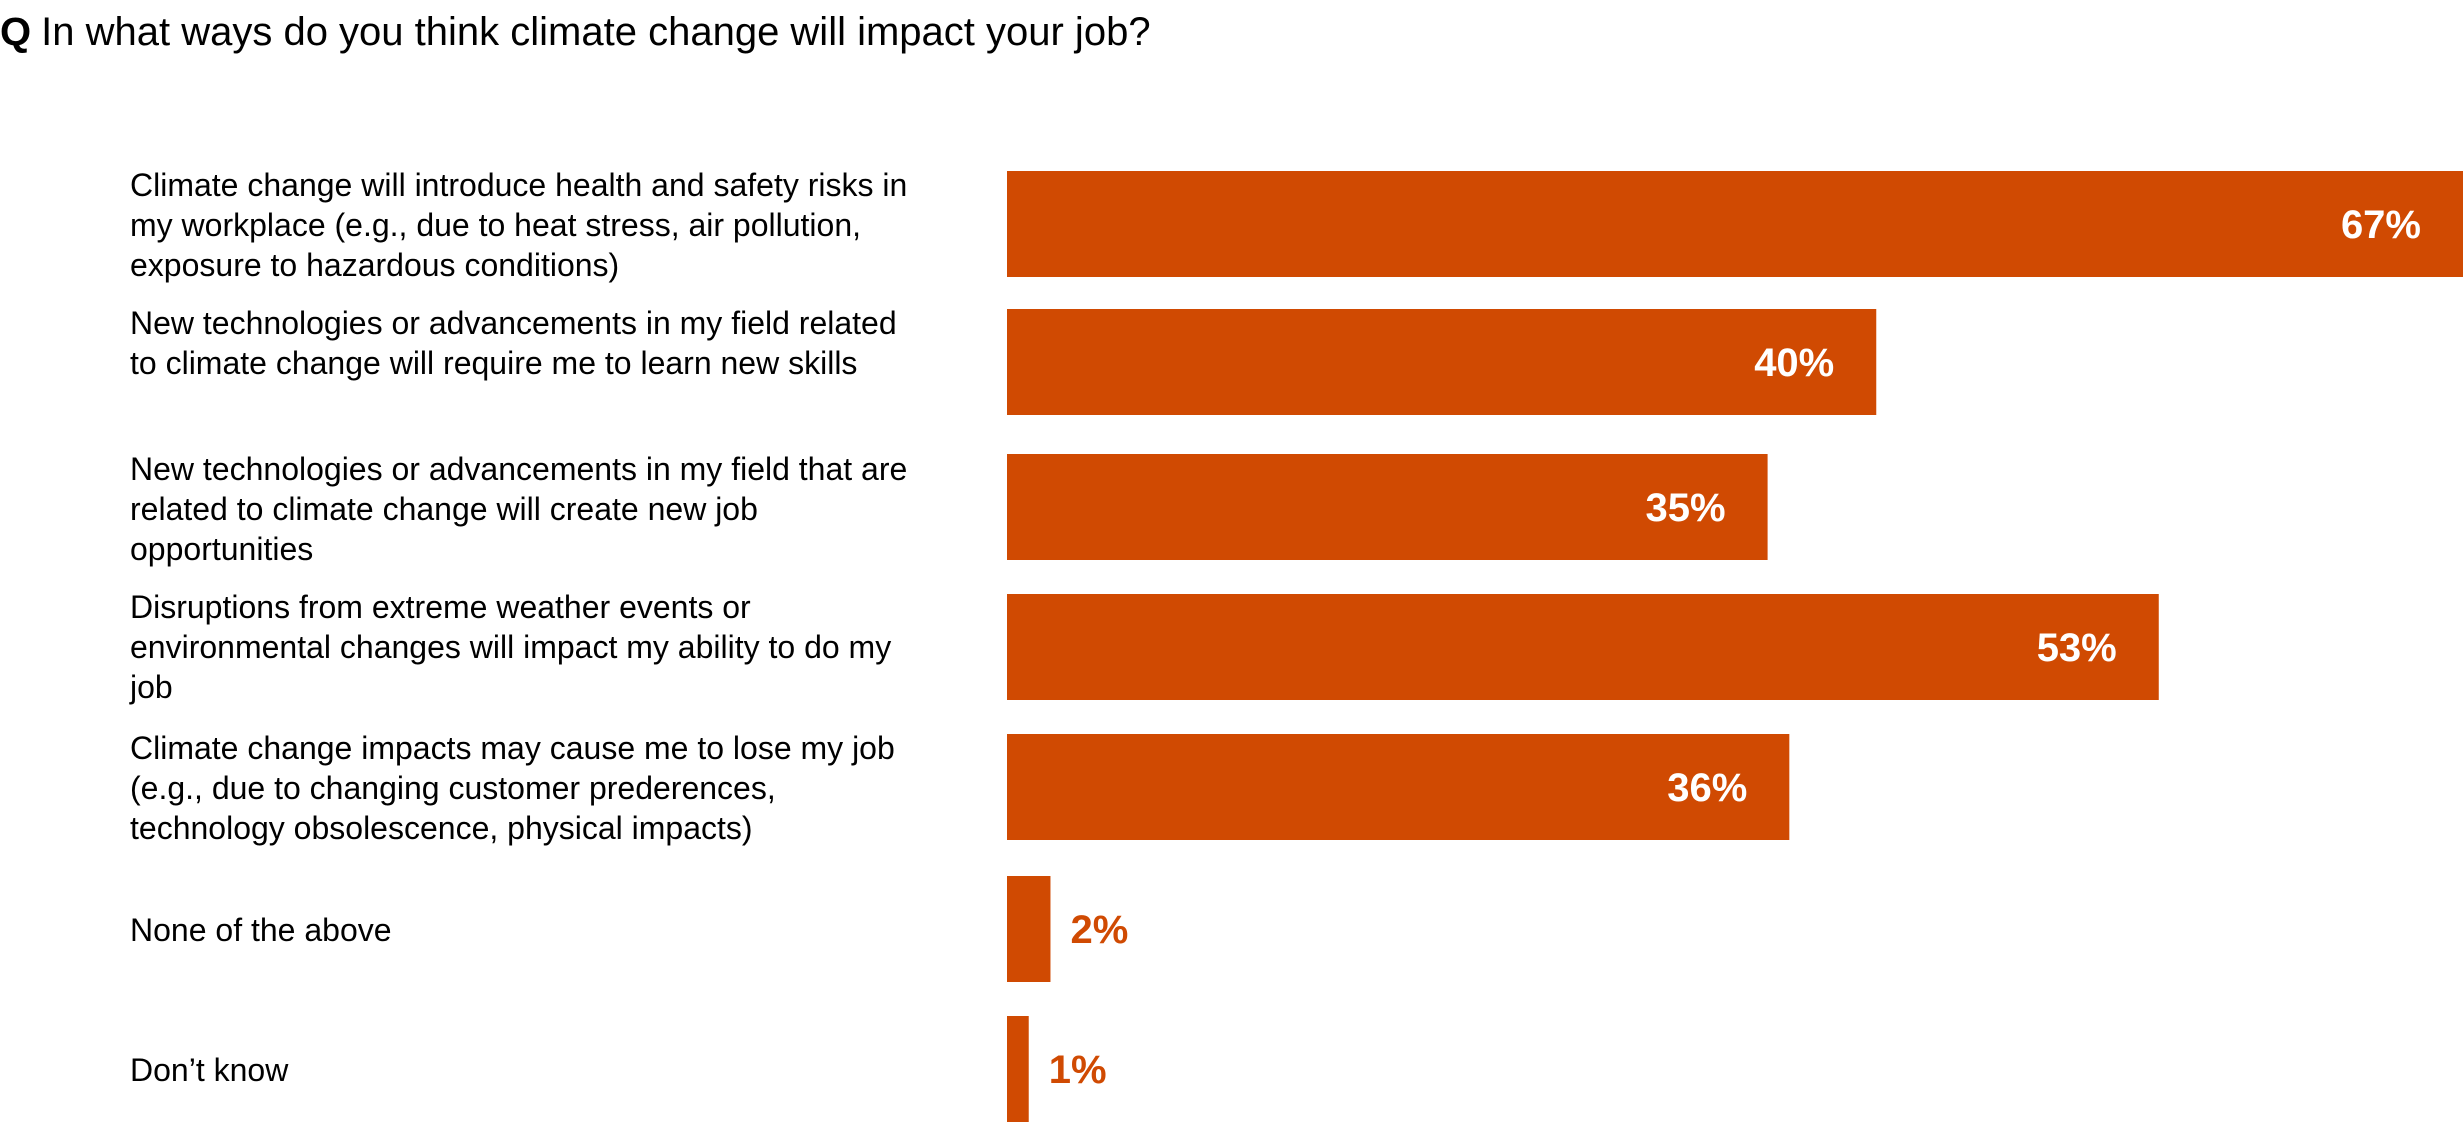 This screenshot has height=1122, width=2463. What do you see at coordinates (1707, 788) in the screenshot?
I see `bar-value-label-5: 36%` at bounding box center [1707, 788].